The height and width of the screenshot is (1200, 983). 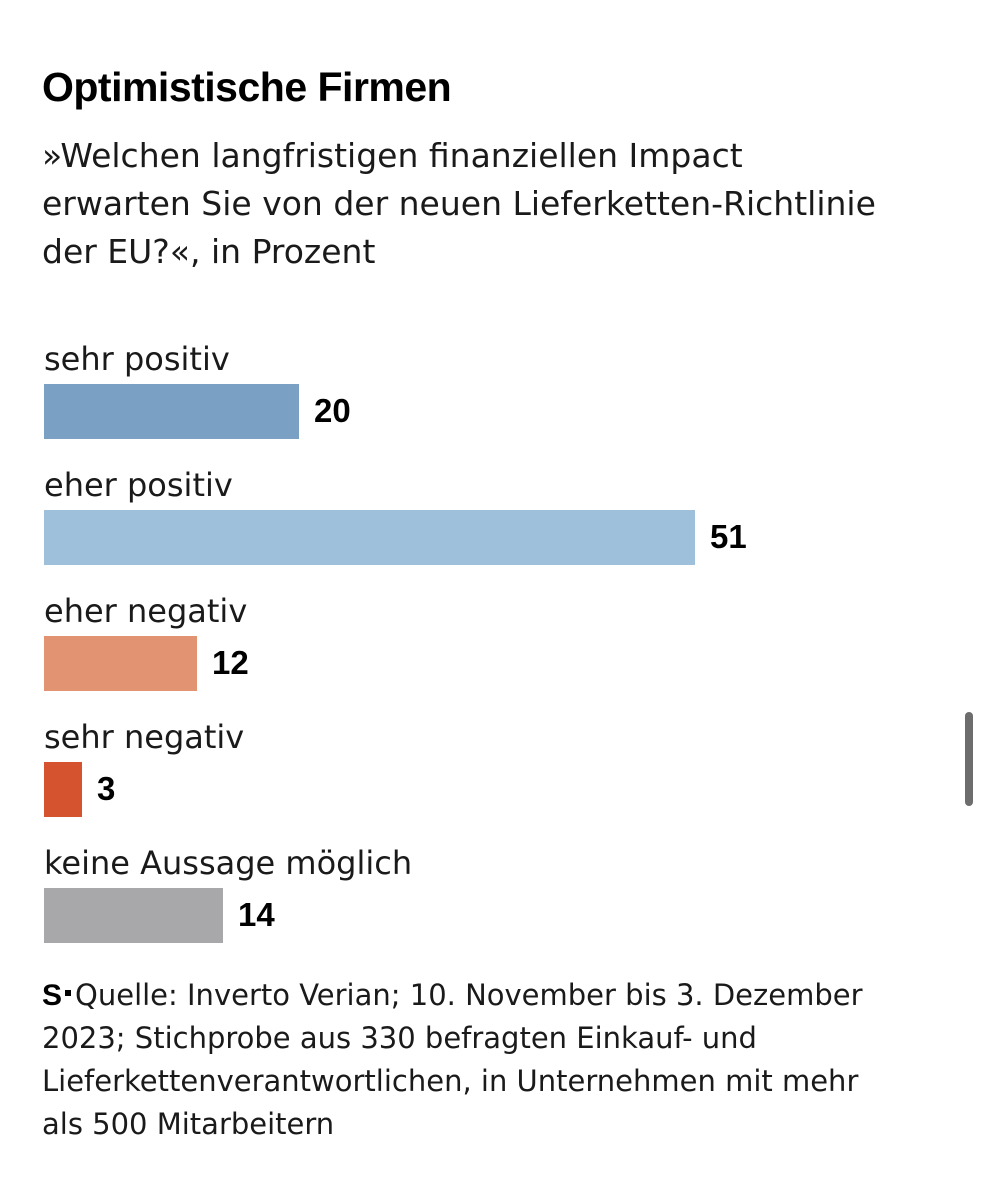 I want to click on chart-title: Optimistische Firmen, so click(x=247, y=87).